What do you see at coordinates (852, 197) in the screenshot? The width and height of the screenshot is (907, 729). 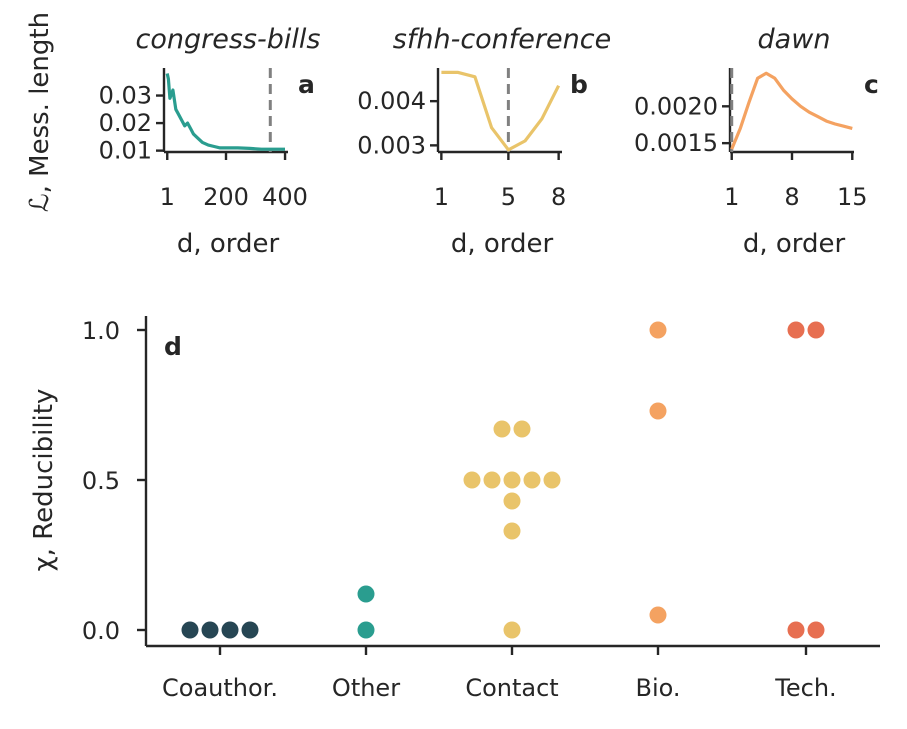 I see `panel-c-xtick-label: 15` at bounding box center [852, 197].